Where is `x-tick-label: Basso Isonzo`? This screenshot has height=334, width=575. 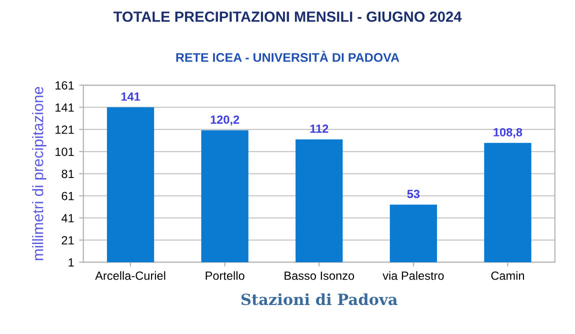 x-tick-label: Basso Isonzo is located at coordinates (319, 276).